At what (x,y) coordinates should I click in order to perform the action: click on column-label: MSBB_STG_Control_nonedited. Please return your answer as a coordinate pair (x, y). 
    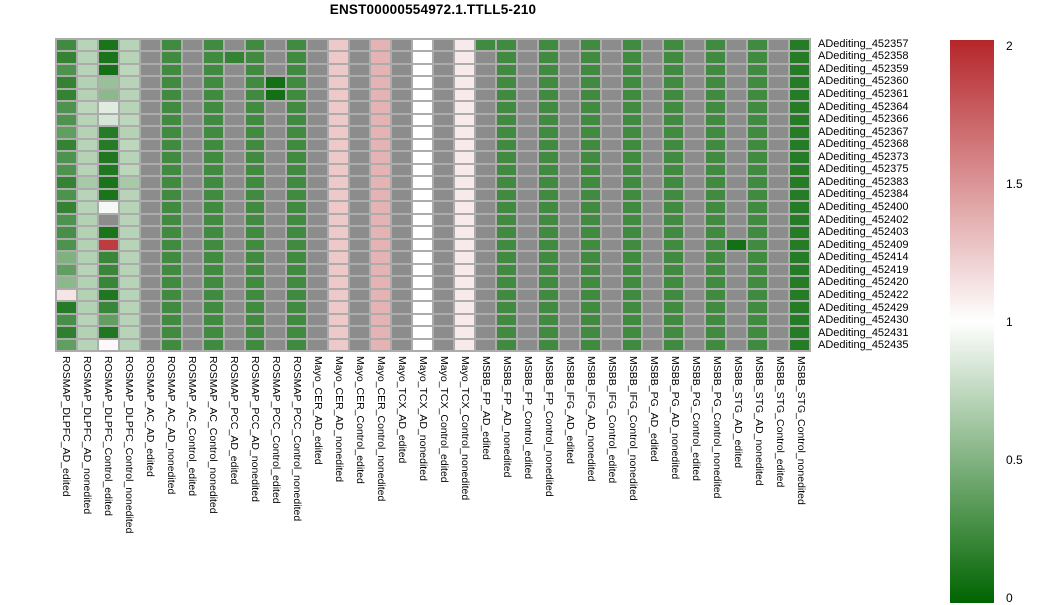
    Looking at the image, I should click on (800, 430).